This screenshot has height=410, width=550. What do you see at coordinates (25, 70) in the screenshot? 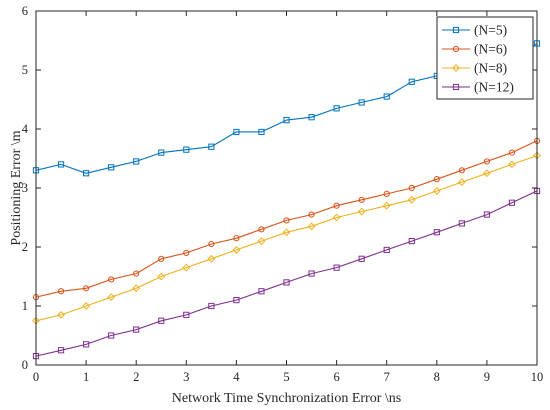
I see `y-tick-label: 5` at bounding box center [25, 70].